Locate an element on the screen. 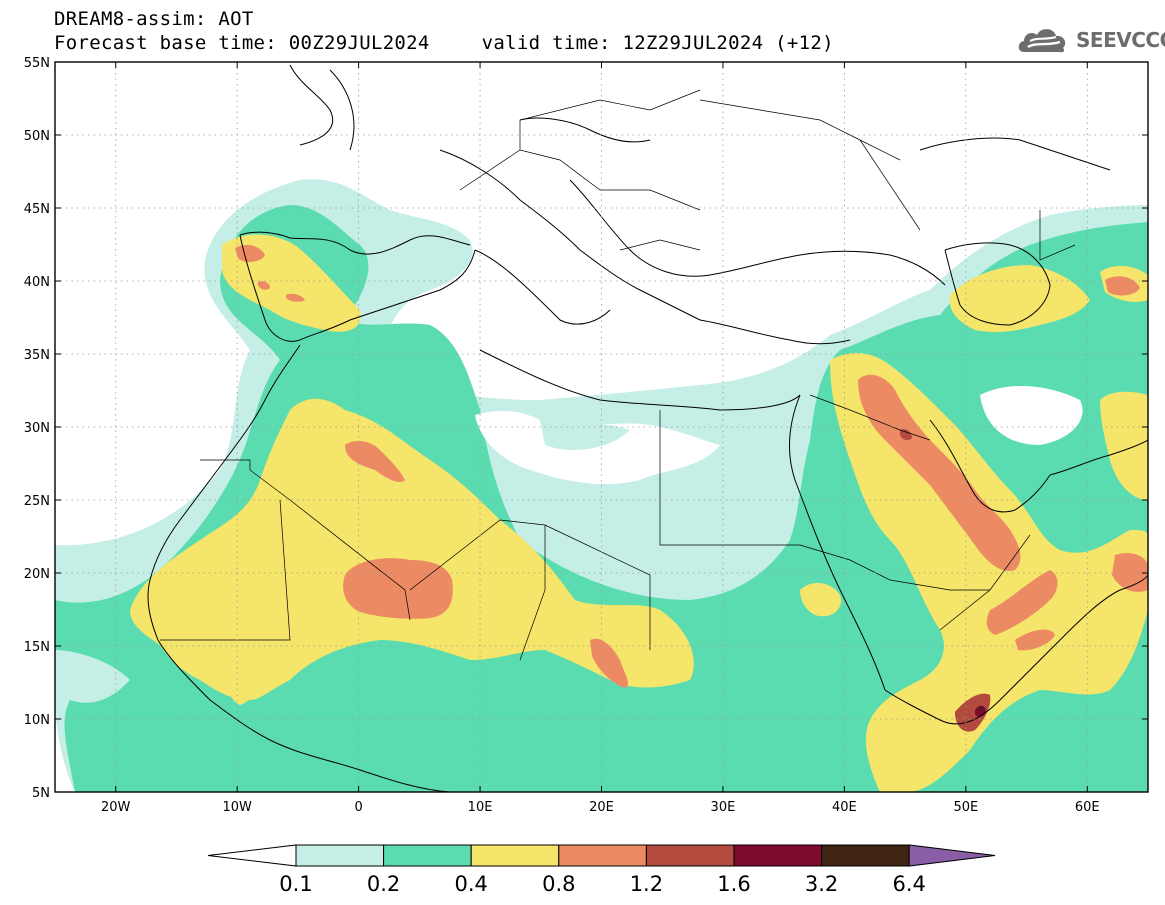  lon-tick-label: 20E is located at coordinates (601, 807).